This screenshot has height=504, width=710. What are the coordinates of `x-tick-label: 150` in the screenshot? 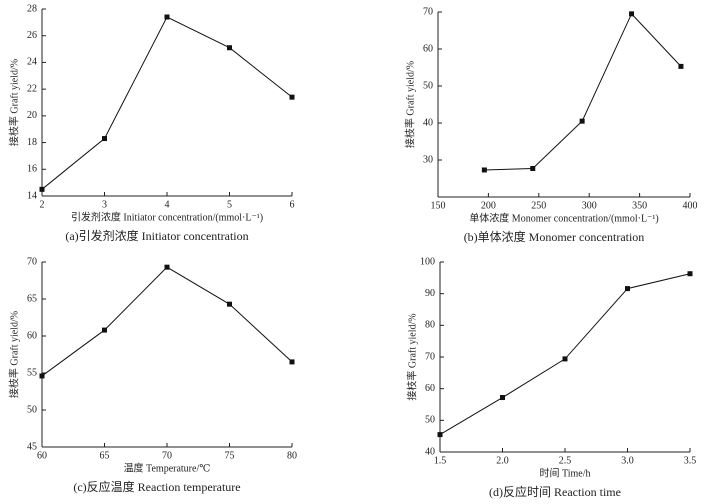 It's located at (438, 205).